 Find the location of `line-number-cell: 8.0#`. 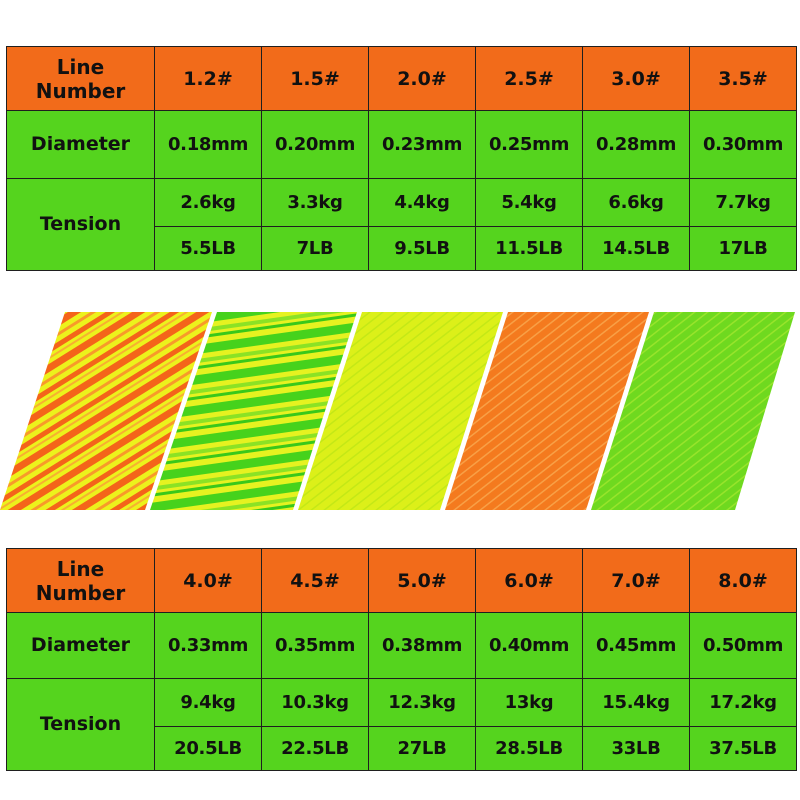

line-number-cell: 8.0# is located at coordinates (743, 580).